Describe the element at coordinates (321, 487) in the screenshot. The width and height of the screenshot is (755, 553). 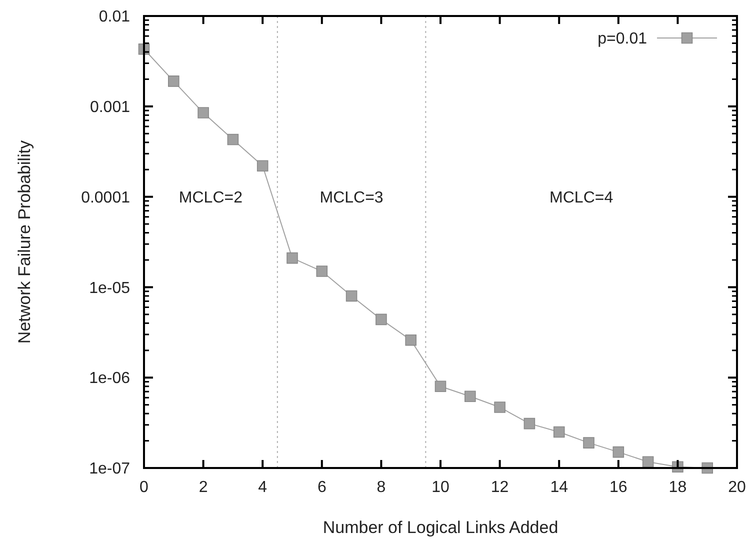
I see `x-tick-label: 6` at that location.